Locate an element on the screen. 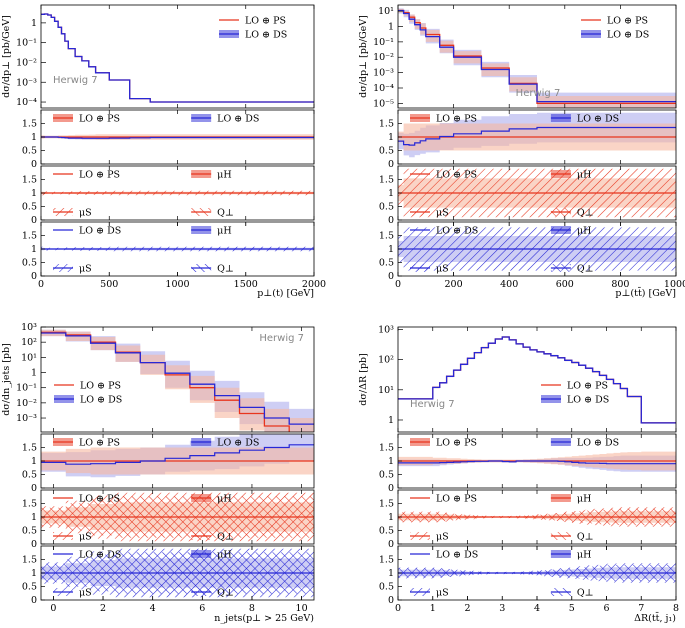  ds-ratio-line is located at coordinates (537, 136).